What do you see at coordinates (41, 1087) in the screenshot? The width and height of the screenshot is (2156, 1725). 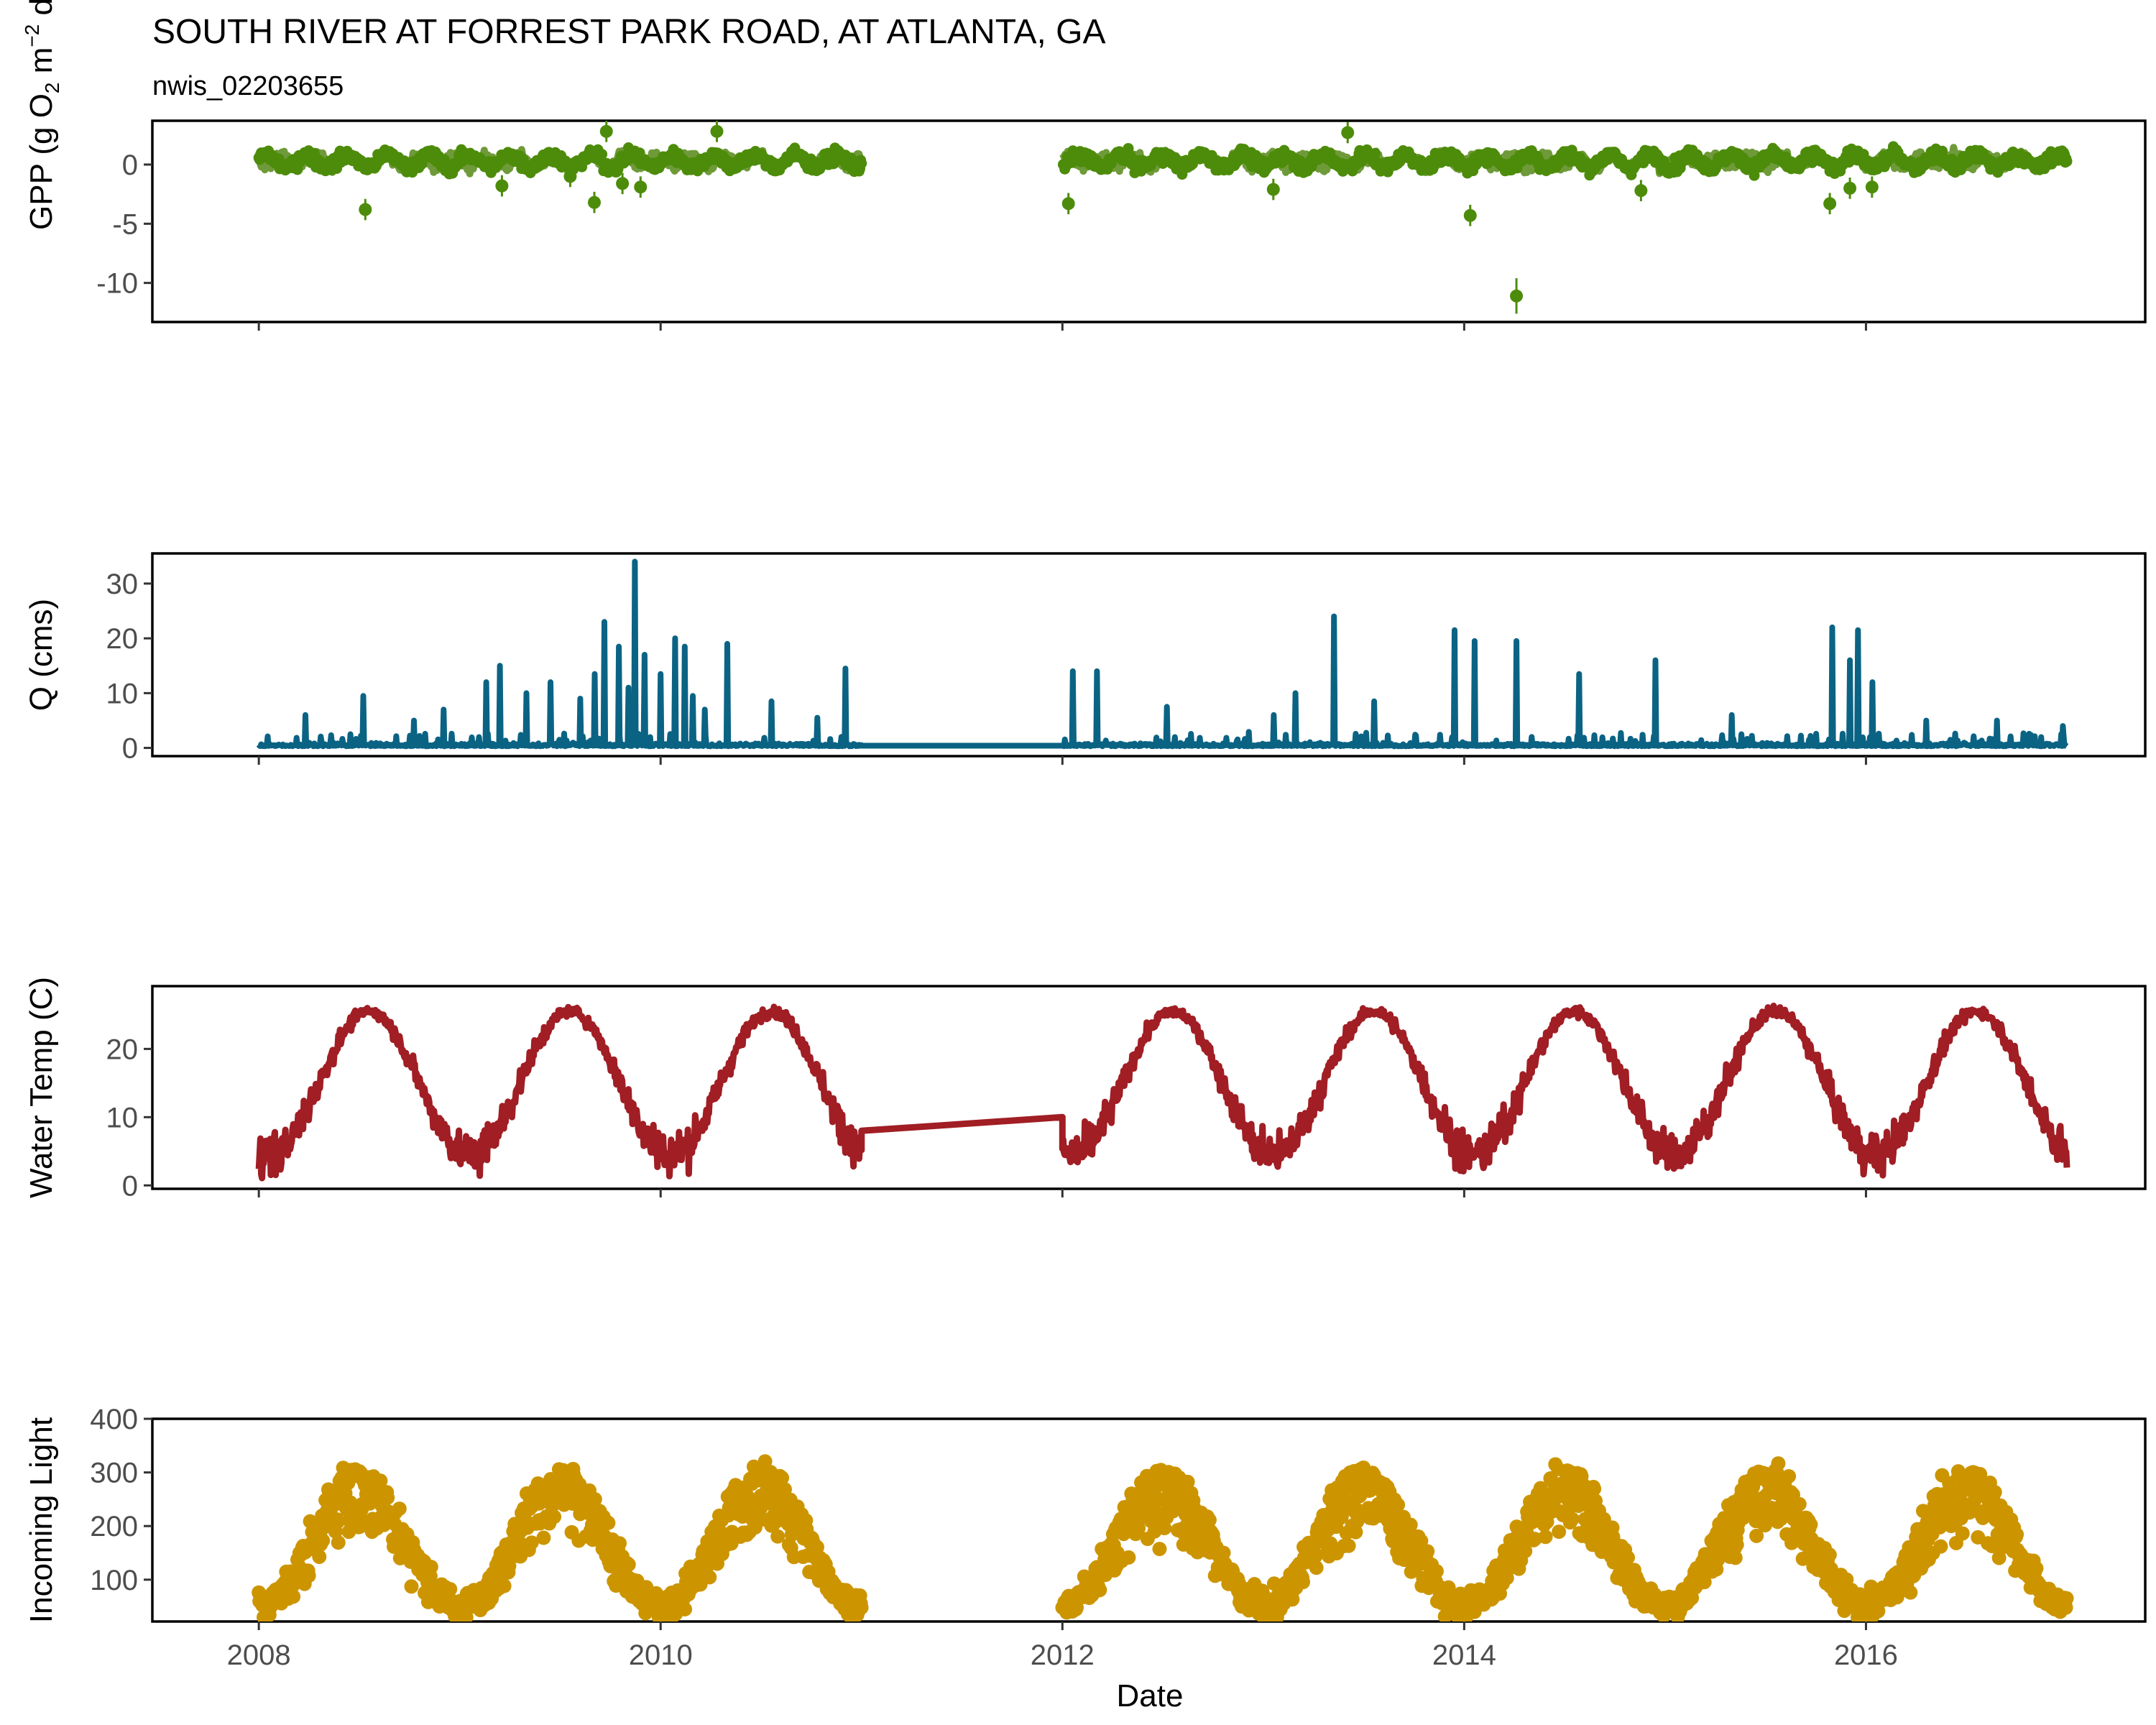 I see `water-temp-y-axis-label: Water Temp (C)` at bounding box center [41, 1087].